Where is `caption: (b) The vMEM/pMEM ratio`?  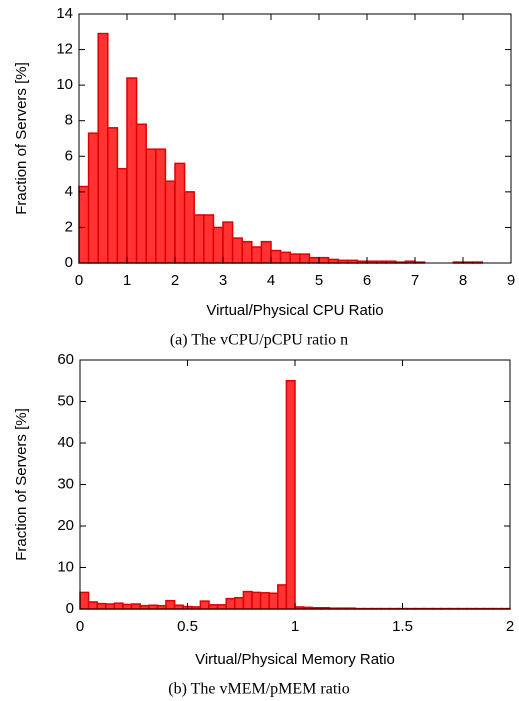 caption: (b) The vMEM/pMEM ratio is located at coordinates (258, 689).